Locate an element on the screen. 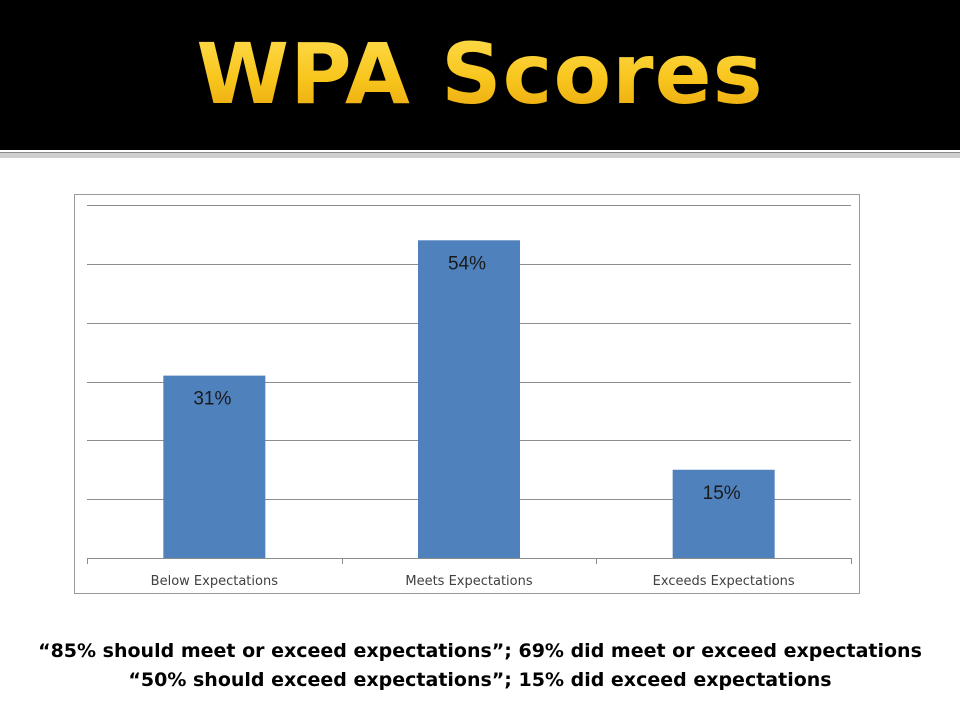  bar-meets-expectations is located at coordinates (469, 399).